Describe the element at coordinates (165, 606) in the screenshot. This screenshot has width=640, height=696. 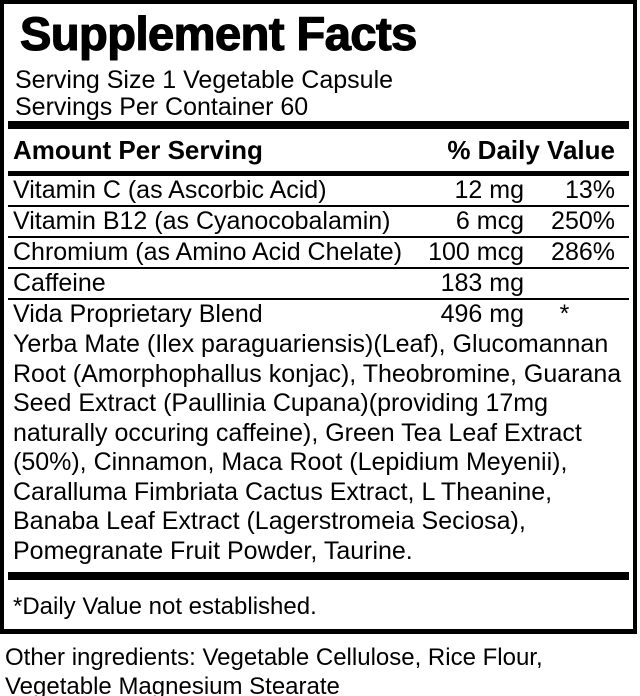
I see `daily-value-footnote: *Daily Value not established.` at that location.